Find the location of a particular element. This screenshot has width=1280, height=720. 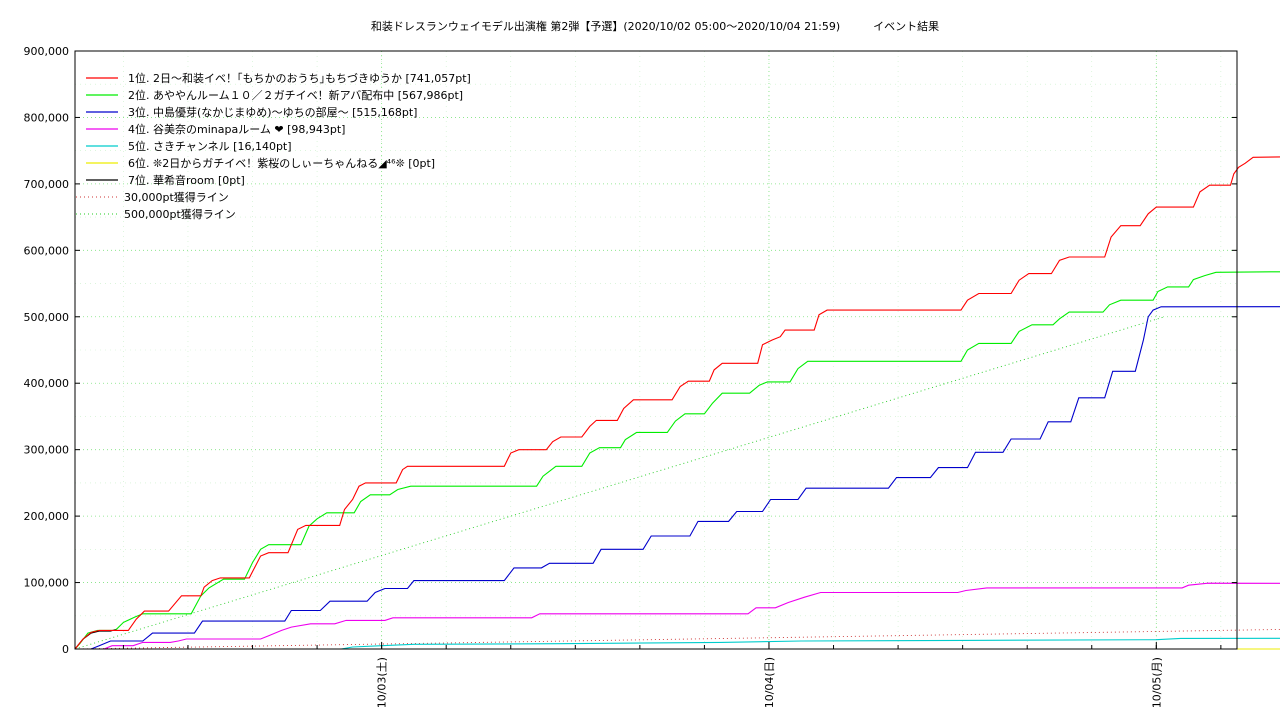

x-tick-label: 10/03(土) is located at coordinates (382, 682).